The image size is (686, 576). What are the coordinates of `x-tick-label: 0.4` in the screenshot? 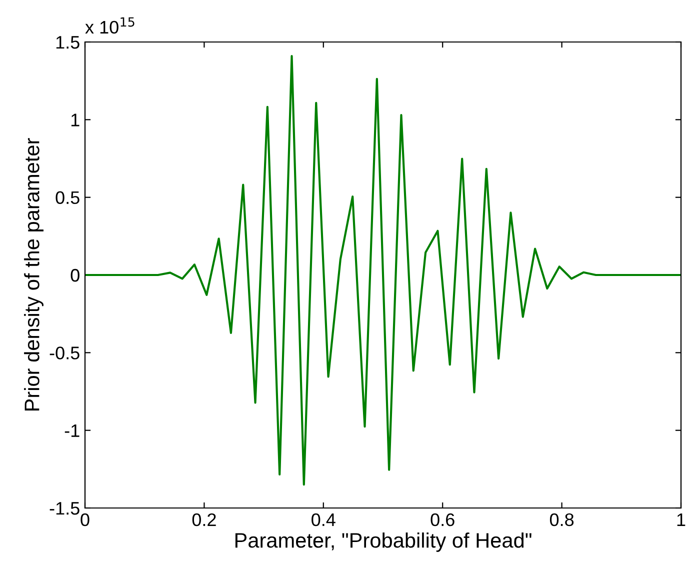 It's located at (324, 519).